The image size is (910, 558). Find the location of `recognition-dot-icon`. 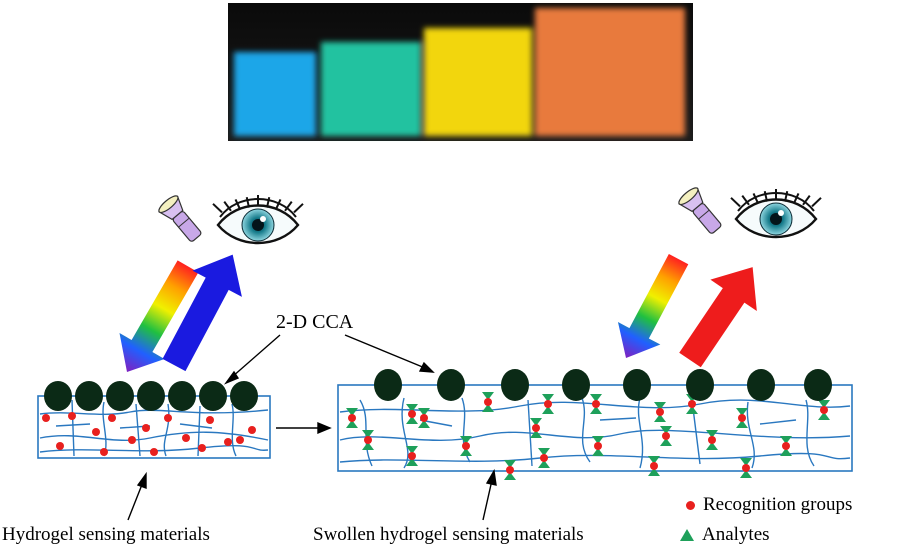

recognition-dot-icon is located at coordinates (690, 505).